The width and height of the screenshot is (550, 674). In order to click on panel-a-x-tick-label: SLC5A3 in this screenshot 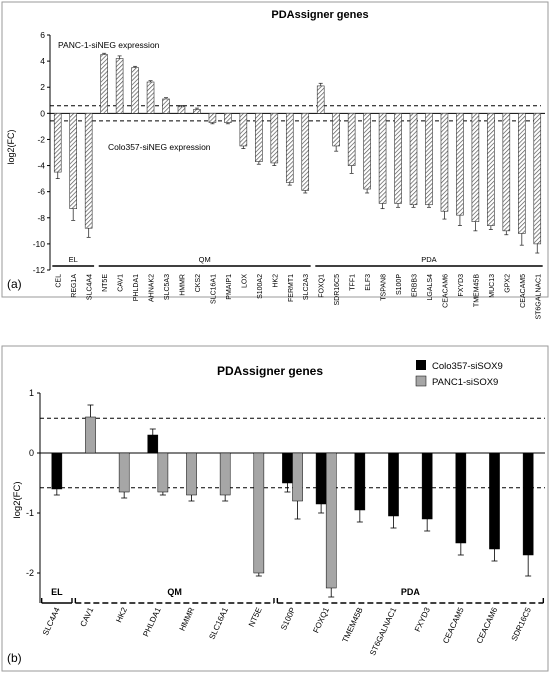, I will do `click(167, 287)`.